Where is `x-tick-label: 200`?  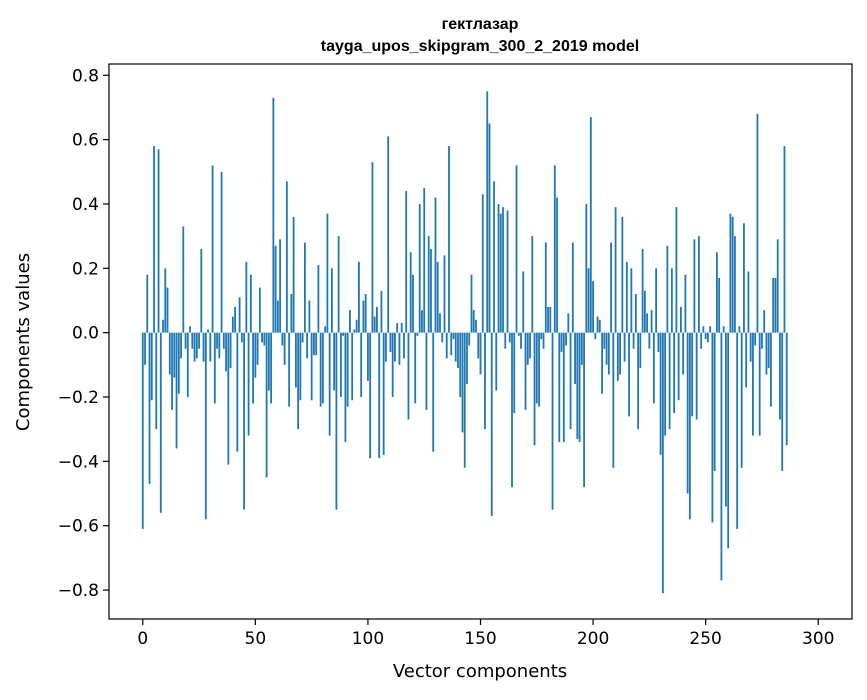 x-tick-label: 200 is located at coordinates (593, 639).